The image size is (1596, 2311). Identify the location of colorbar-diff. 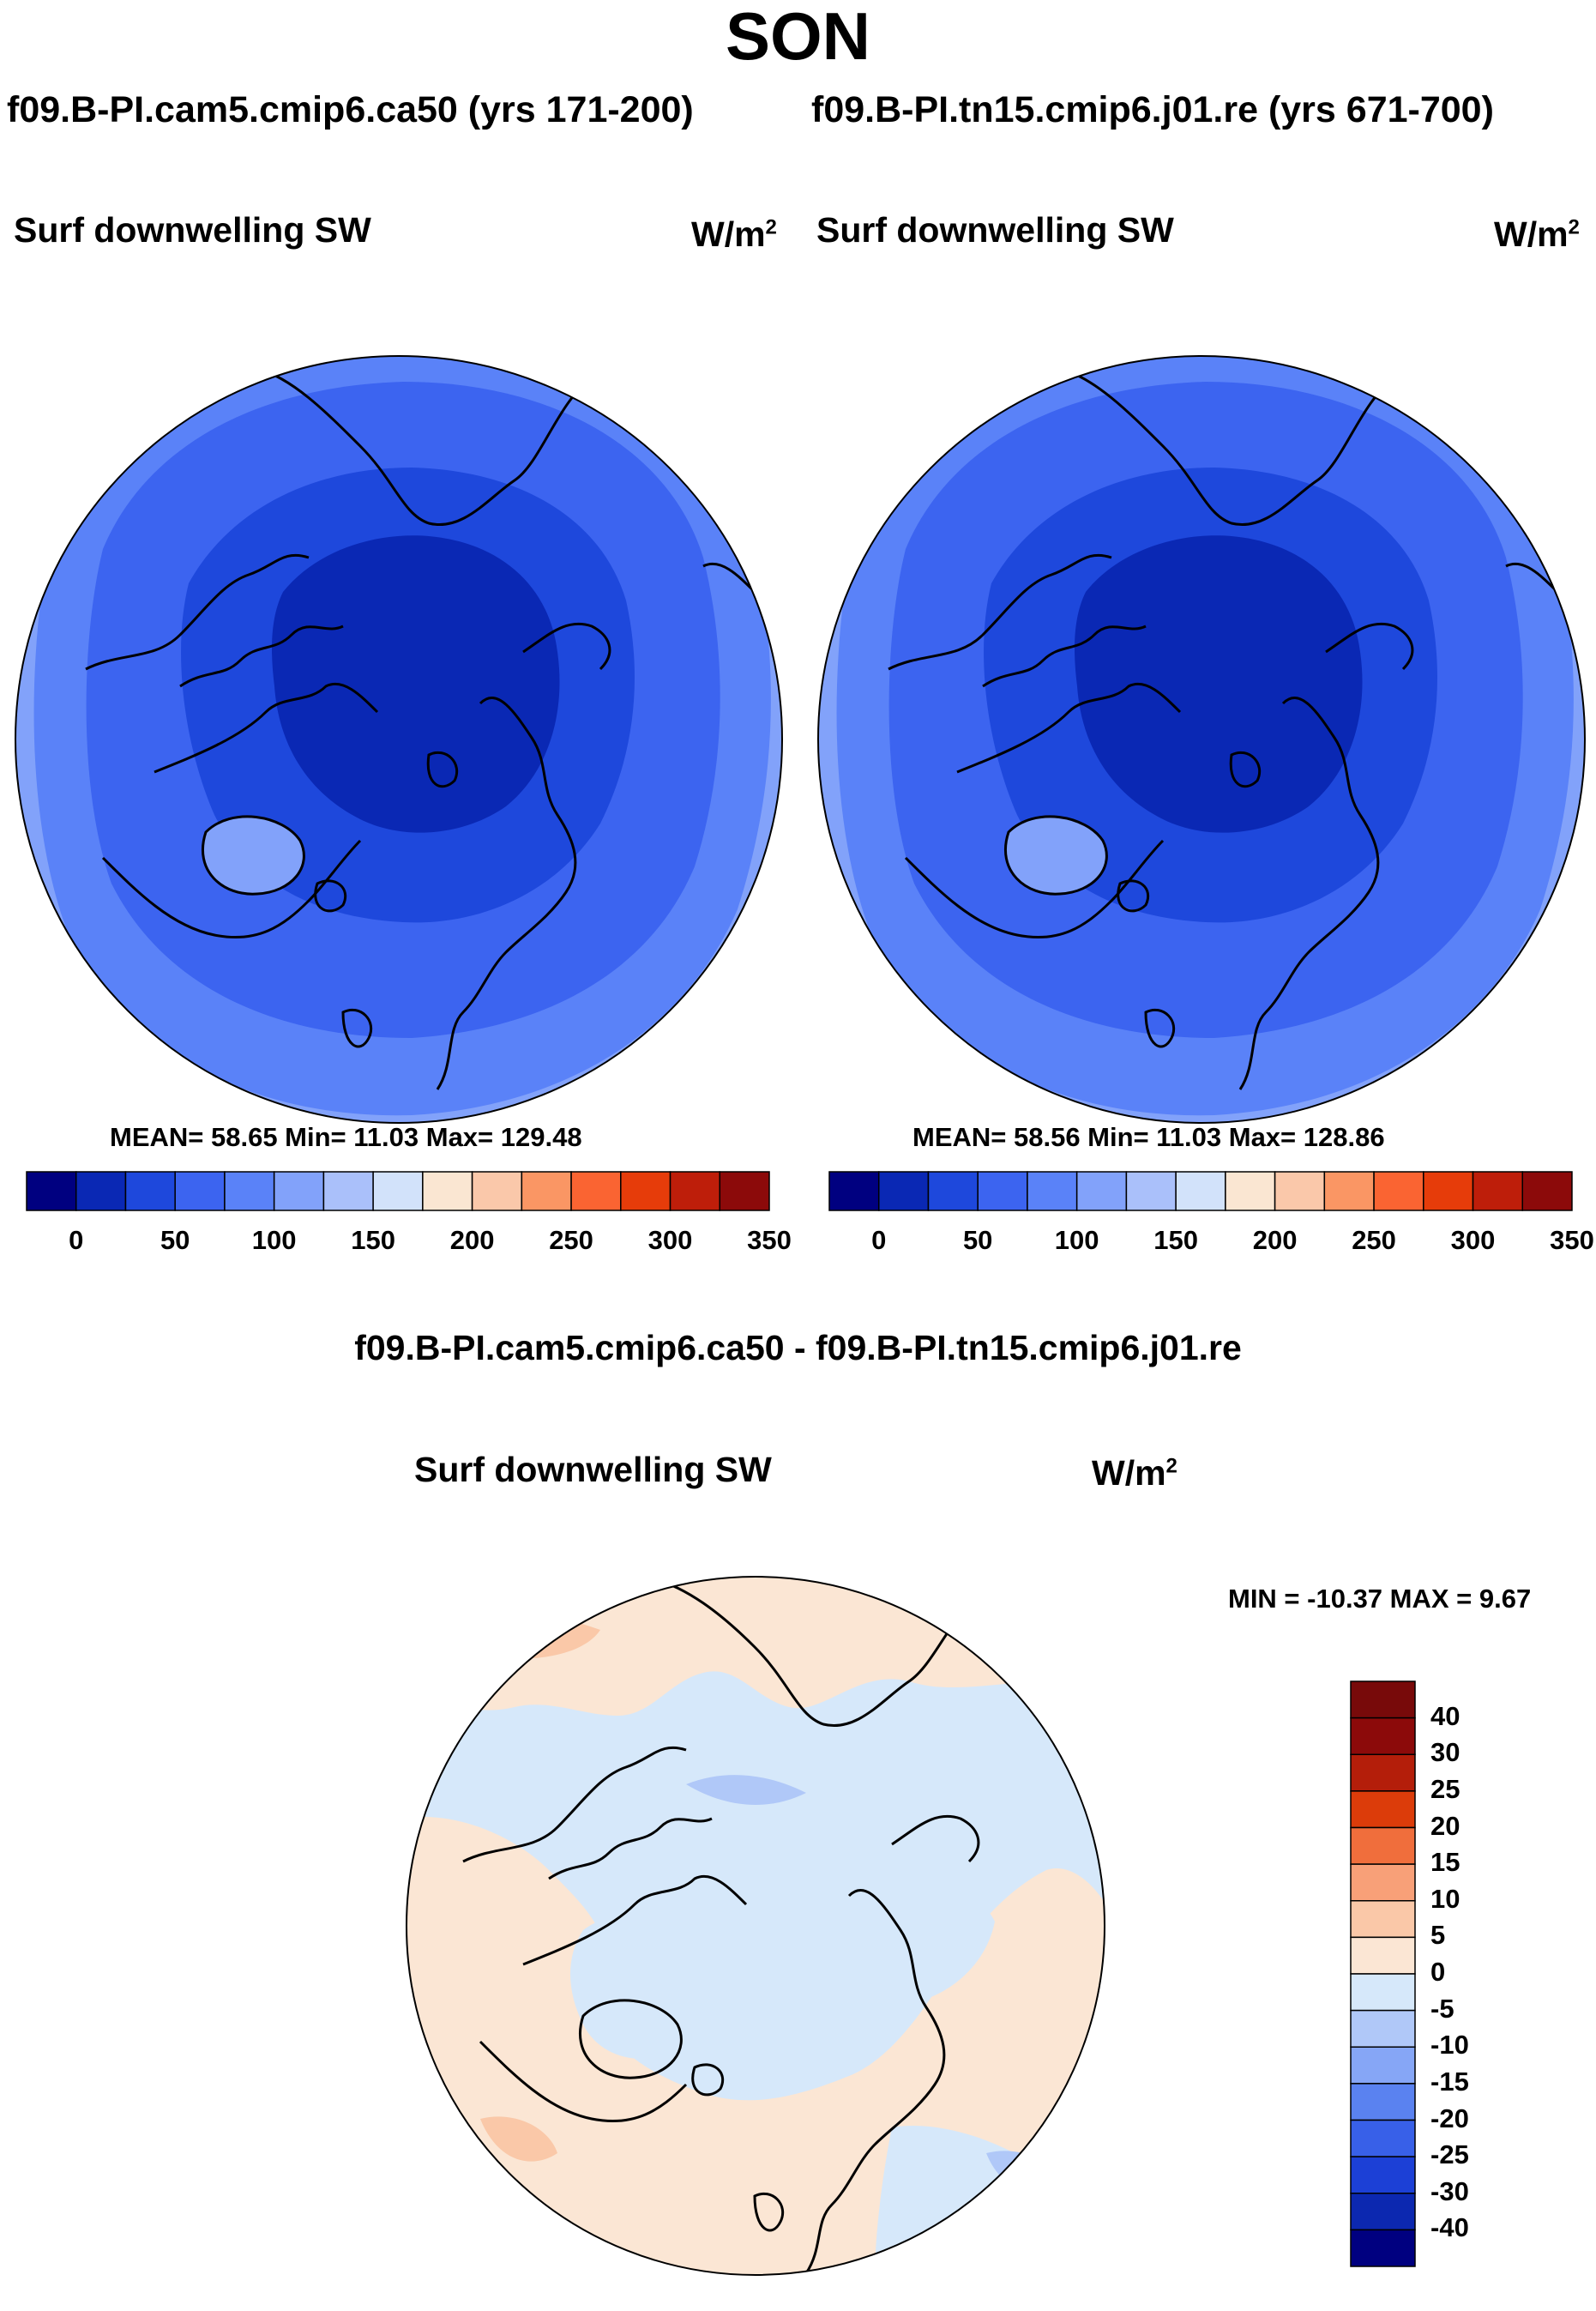
(1383, 1974).